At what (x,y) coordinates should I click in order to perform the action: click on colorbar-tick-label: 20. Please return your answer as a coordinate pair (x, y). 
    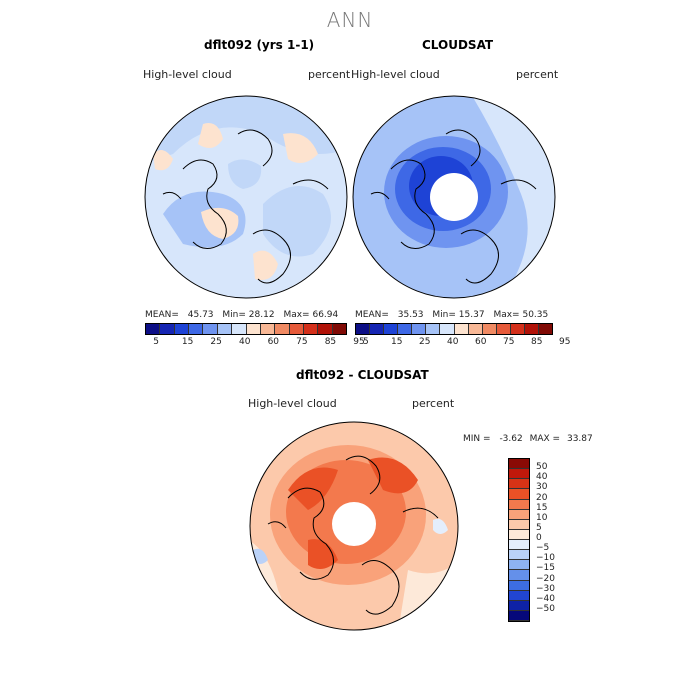
    Looking at the image, I should click on (542, 497).